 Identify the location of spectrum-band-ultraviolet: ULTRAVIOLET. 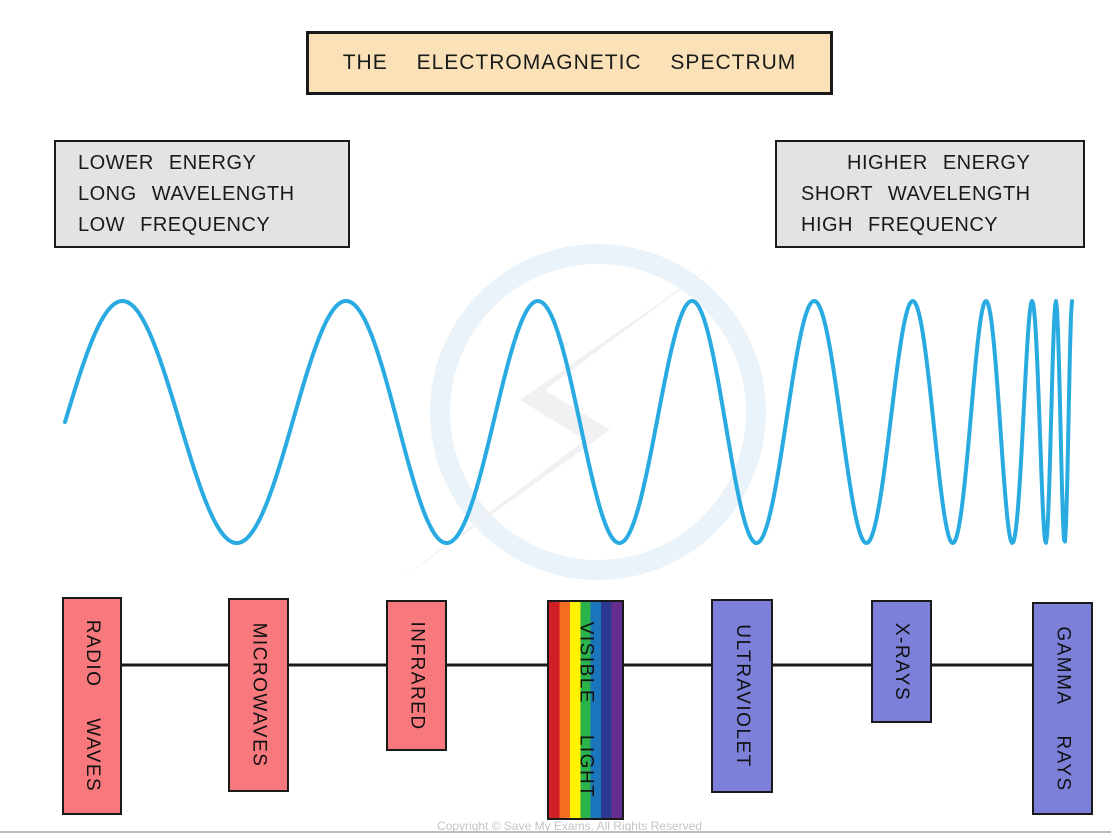
(742, 696).